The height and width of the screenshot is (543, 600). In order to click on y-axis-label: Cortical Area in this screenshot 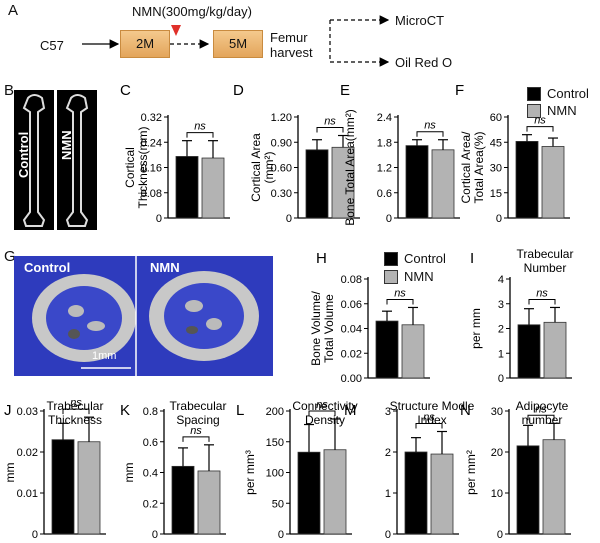, I will do `click(256, 167)`.